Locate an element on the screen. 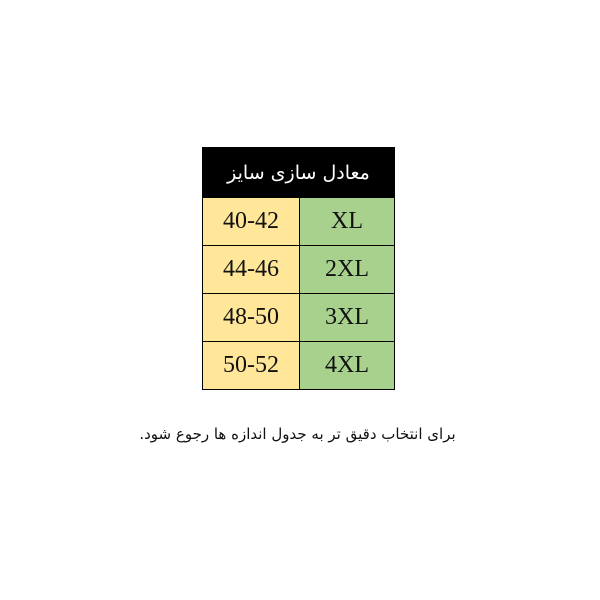 The image size is (600, 600). size-cell: 4XL is located at coordinates (347, 365).